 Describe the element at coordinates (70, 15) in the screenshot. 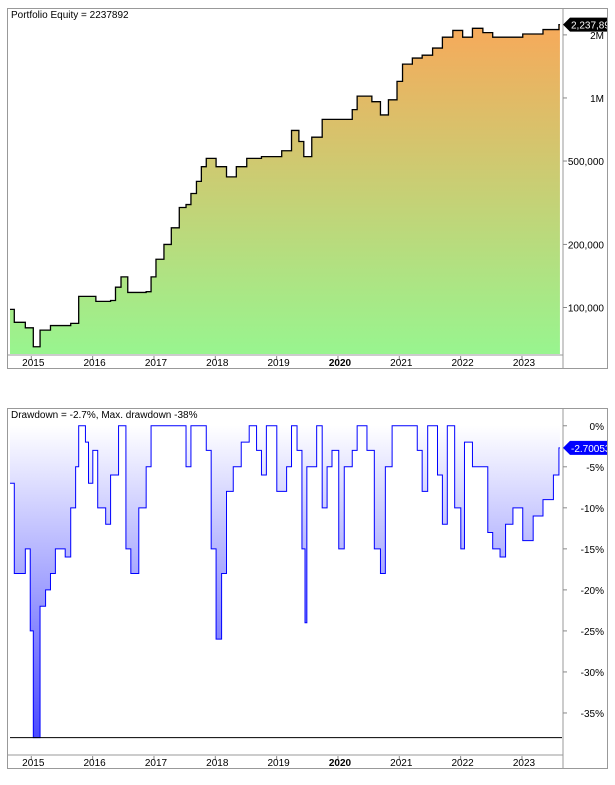

I see `equity-title: Portfolio Equity = 2237892` at that location.